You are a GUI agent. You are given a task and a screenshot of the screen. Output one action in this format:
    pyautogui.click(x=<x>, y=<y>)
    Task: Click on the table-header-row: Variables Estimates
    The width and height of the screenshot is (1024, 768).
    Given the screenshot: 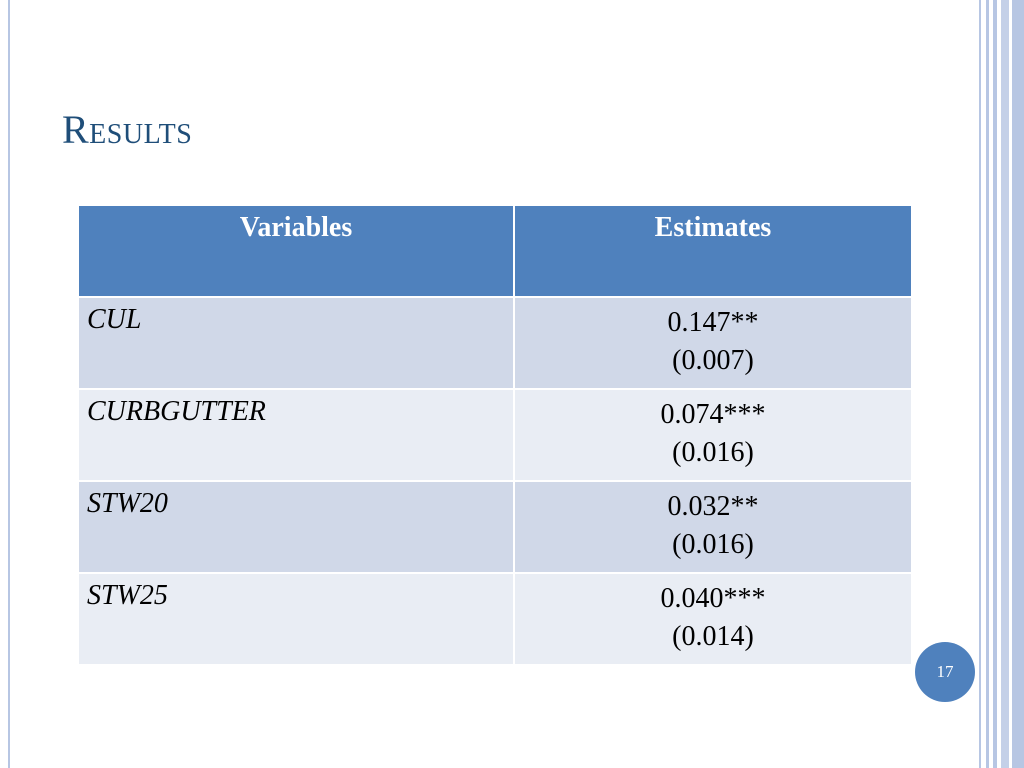 What is the action you would take?
    pyautogui.click(x=495, y=251)
    